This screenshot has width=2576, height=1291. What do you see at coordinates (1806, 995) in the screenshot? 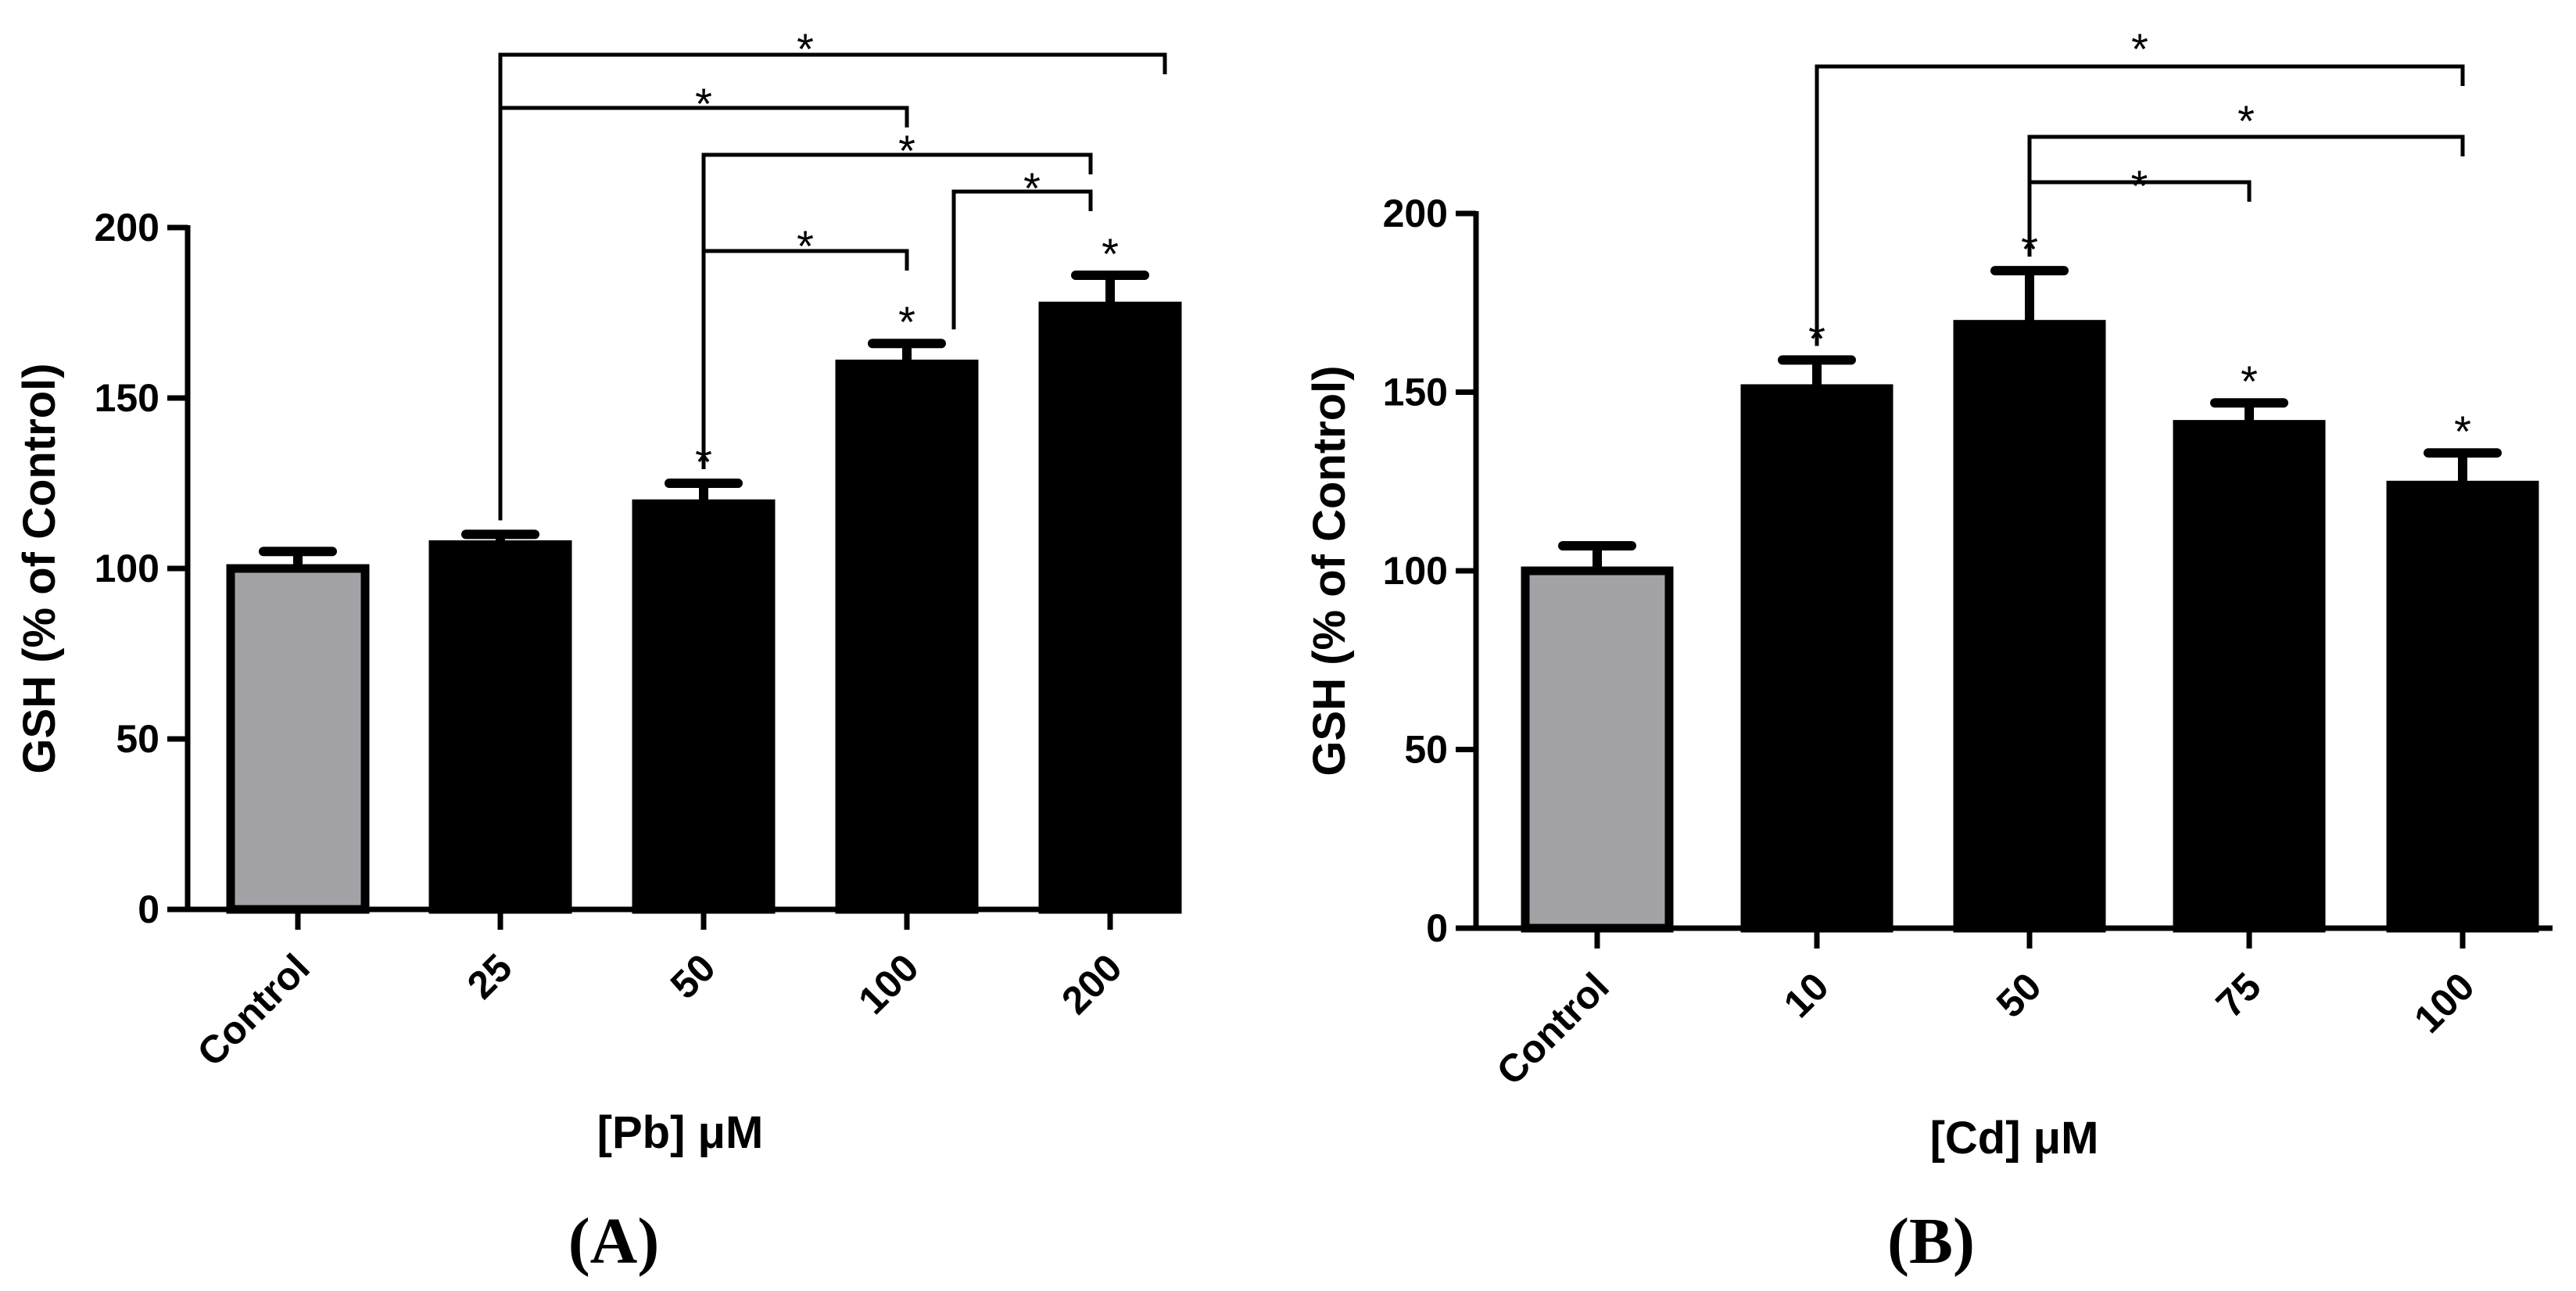
I see `x-tick-label: 10` at bounding box center [1806, 995].